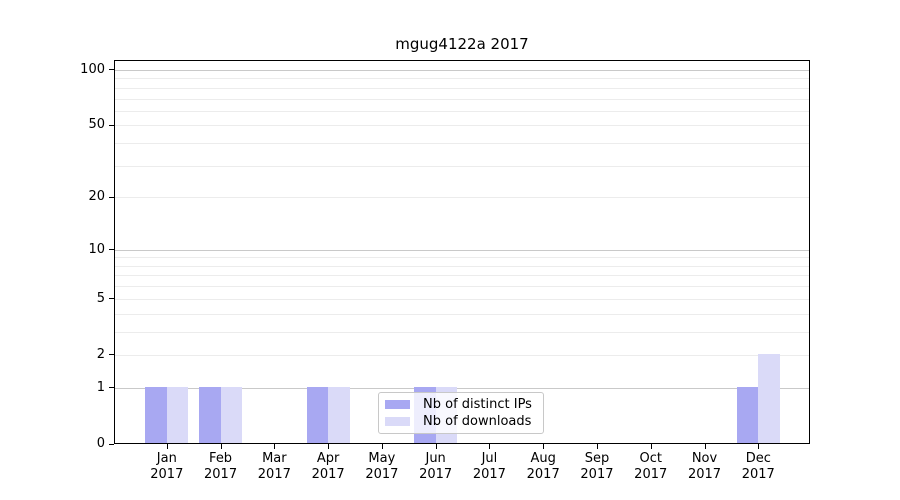 The height and width of the screenshot is (500, 900). I want to click on y-tick-label: 10, so click(96, 249).